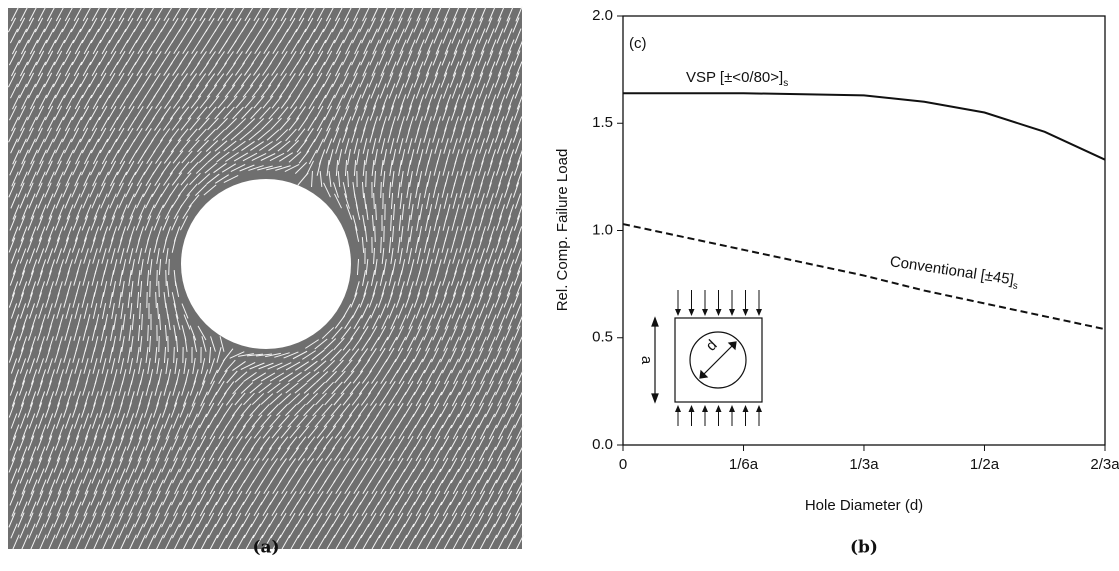  I want to click on x-tick-label: 2/3a, so click(1104, 464).